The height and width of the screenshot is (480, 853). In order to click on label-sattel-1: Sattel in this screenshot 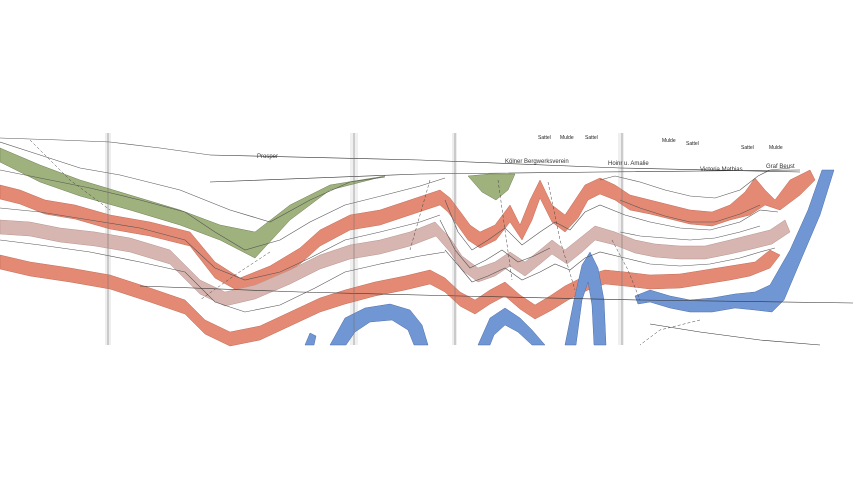, I will do `click(544, 138)`.